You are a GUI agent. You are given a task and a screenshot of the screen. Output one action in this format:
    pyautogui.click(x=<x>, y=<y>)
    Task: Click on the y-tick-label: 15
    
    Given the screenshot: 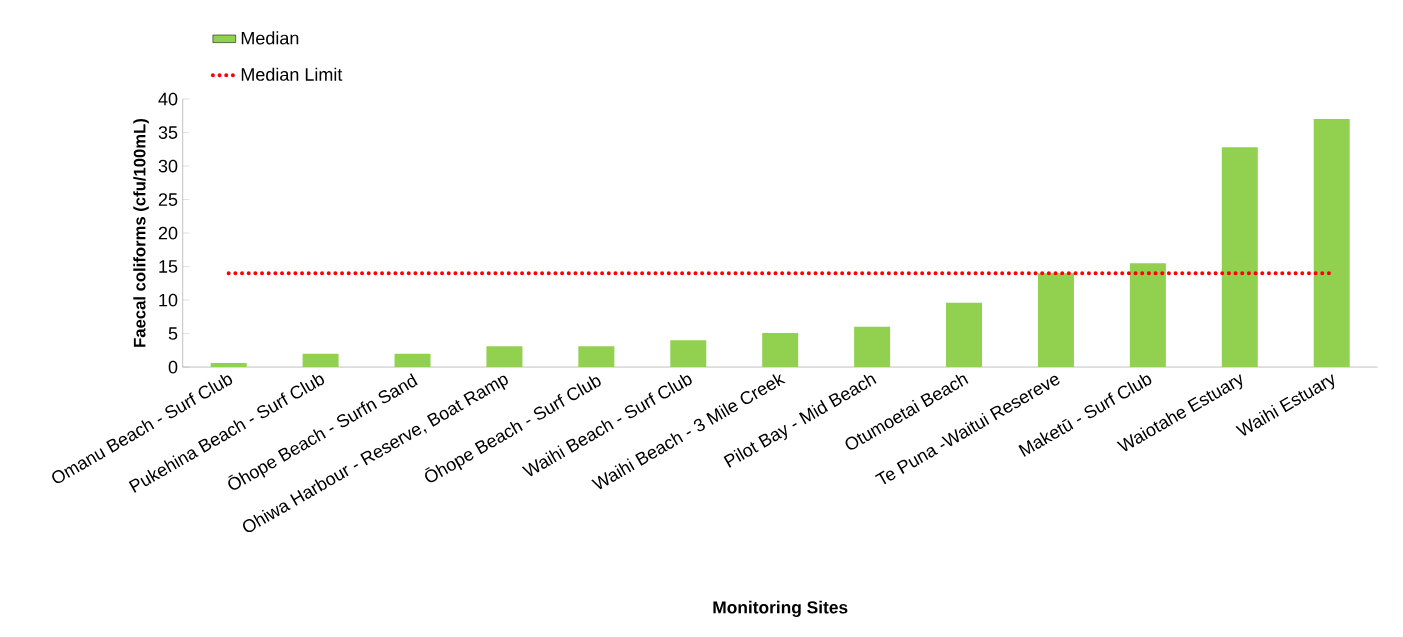 What is the action you would take?
    pyautogui.click(x=168, y=266)
    